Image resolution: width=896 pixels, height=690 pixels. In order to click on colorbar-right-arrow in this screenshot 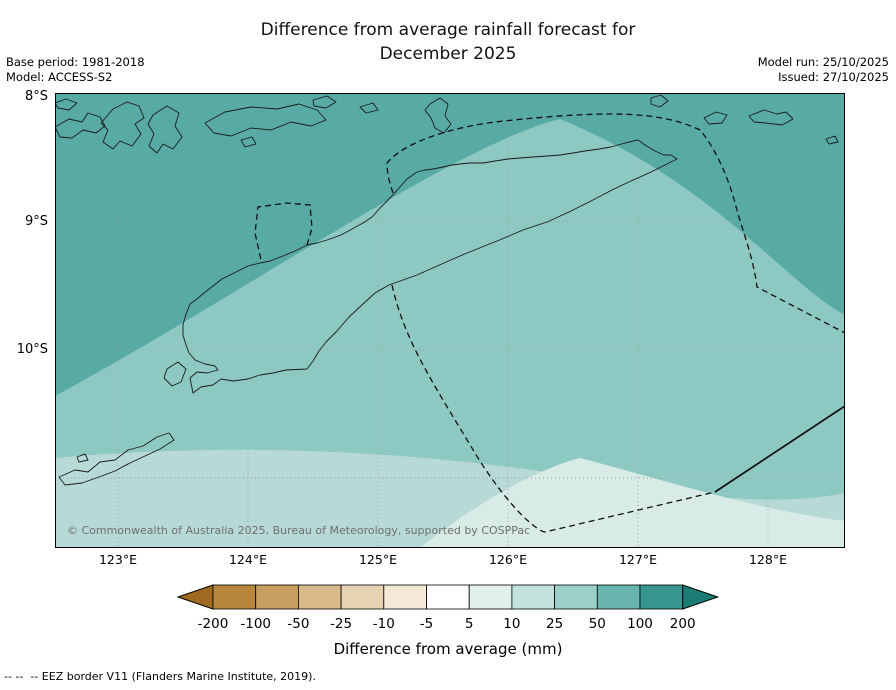, I will do `click(701, 597)`.